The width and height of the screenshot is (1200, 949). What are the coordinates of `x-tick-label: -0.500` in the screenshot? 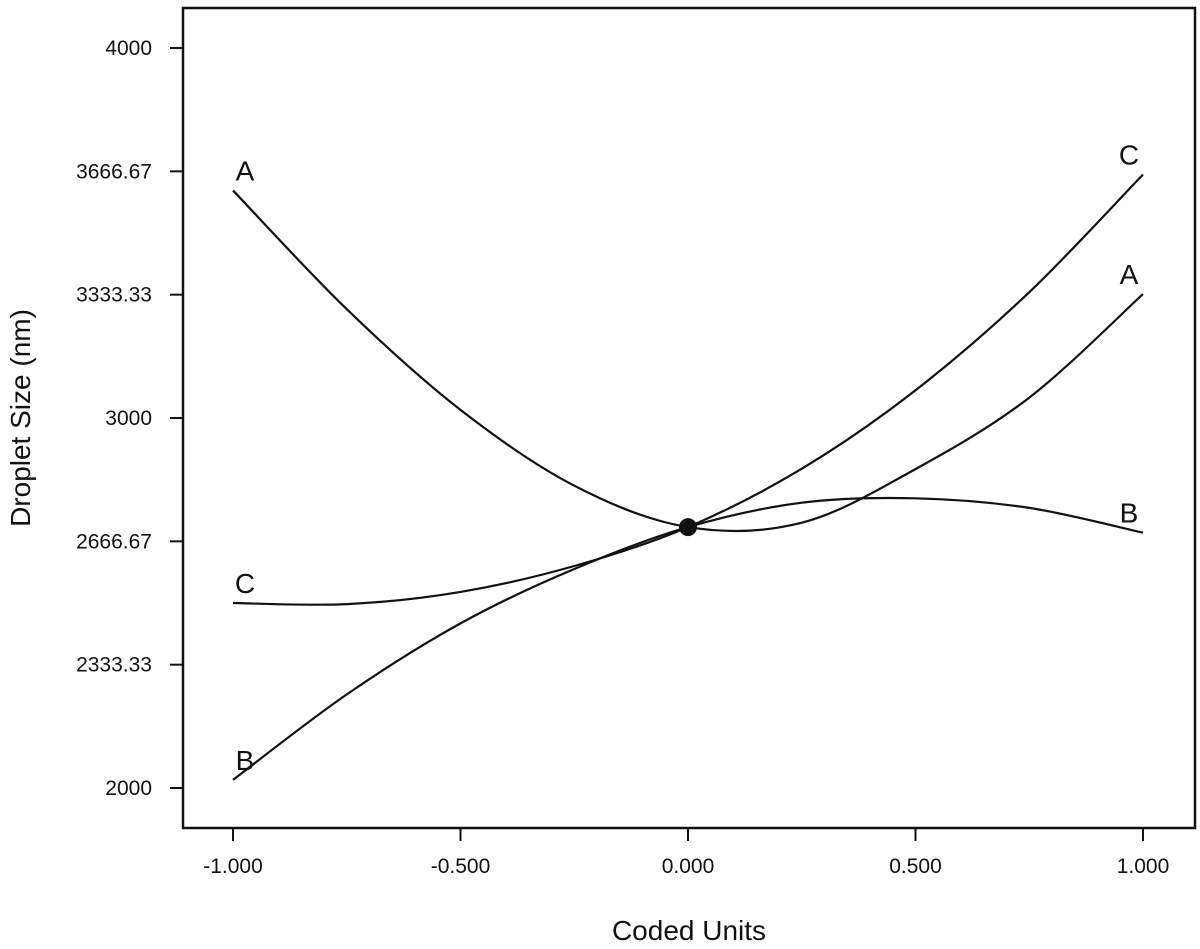 It's located at (461, 866).